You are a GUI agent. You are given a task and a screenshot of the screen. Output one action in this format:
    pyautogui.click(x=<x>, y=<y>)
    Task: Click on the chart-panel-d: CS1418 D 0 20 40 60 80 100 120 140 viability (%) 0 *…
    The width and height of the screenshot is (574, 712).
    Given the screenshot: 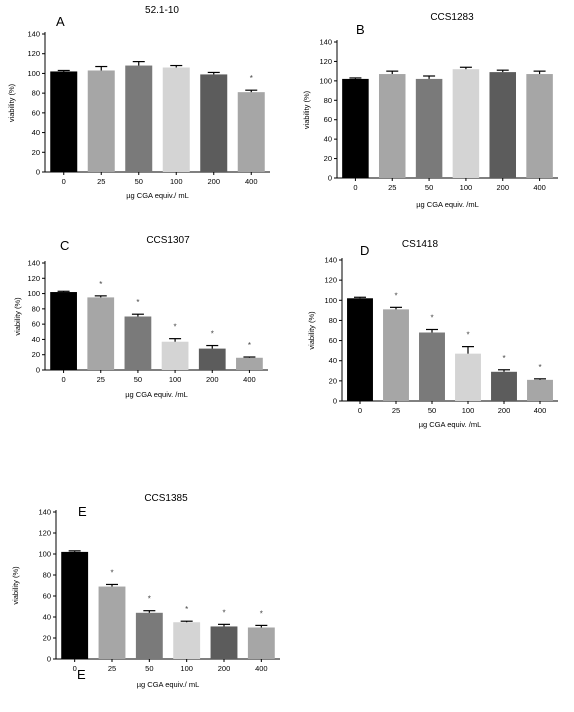 What is the action you would take?
    pyautogui.click(x=432, y=334)
    